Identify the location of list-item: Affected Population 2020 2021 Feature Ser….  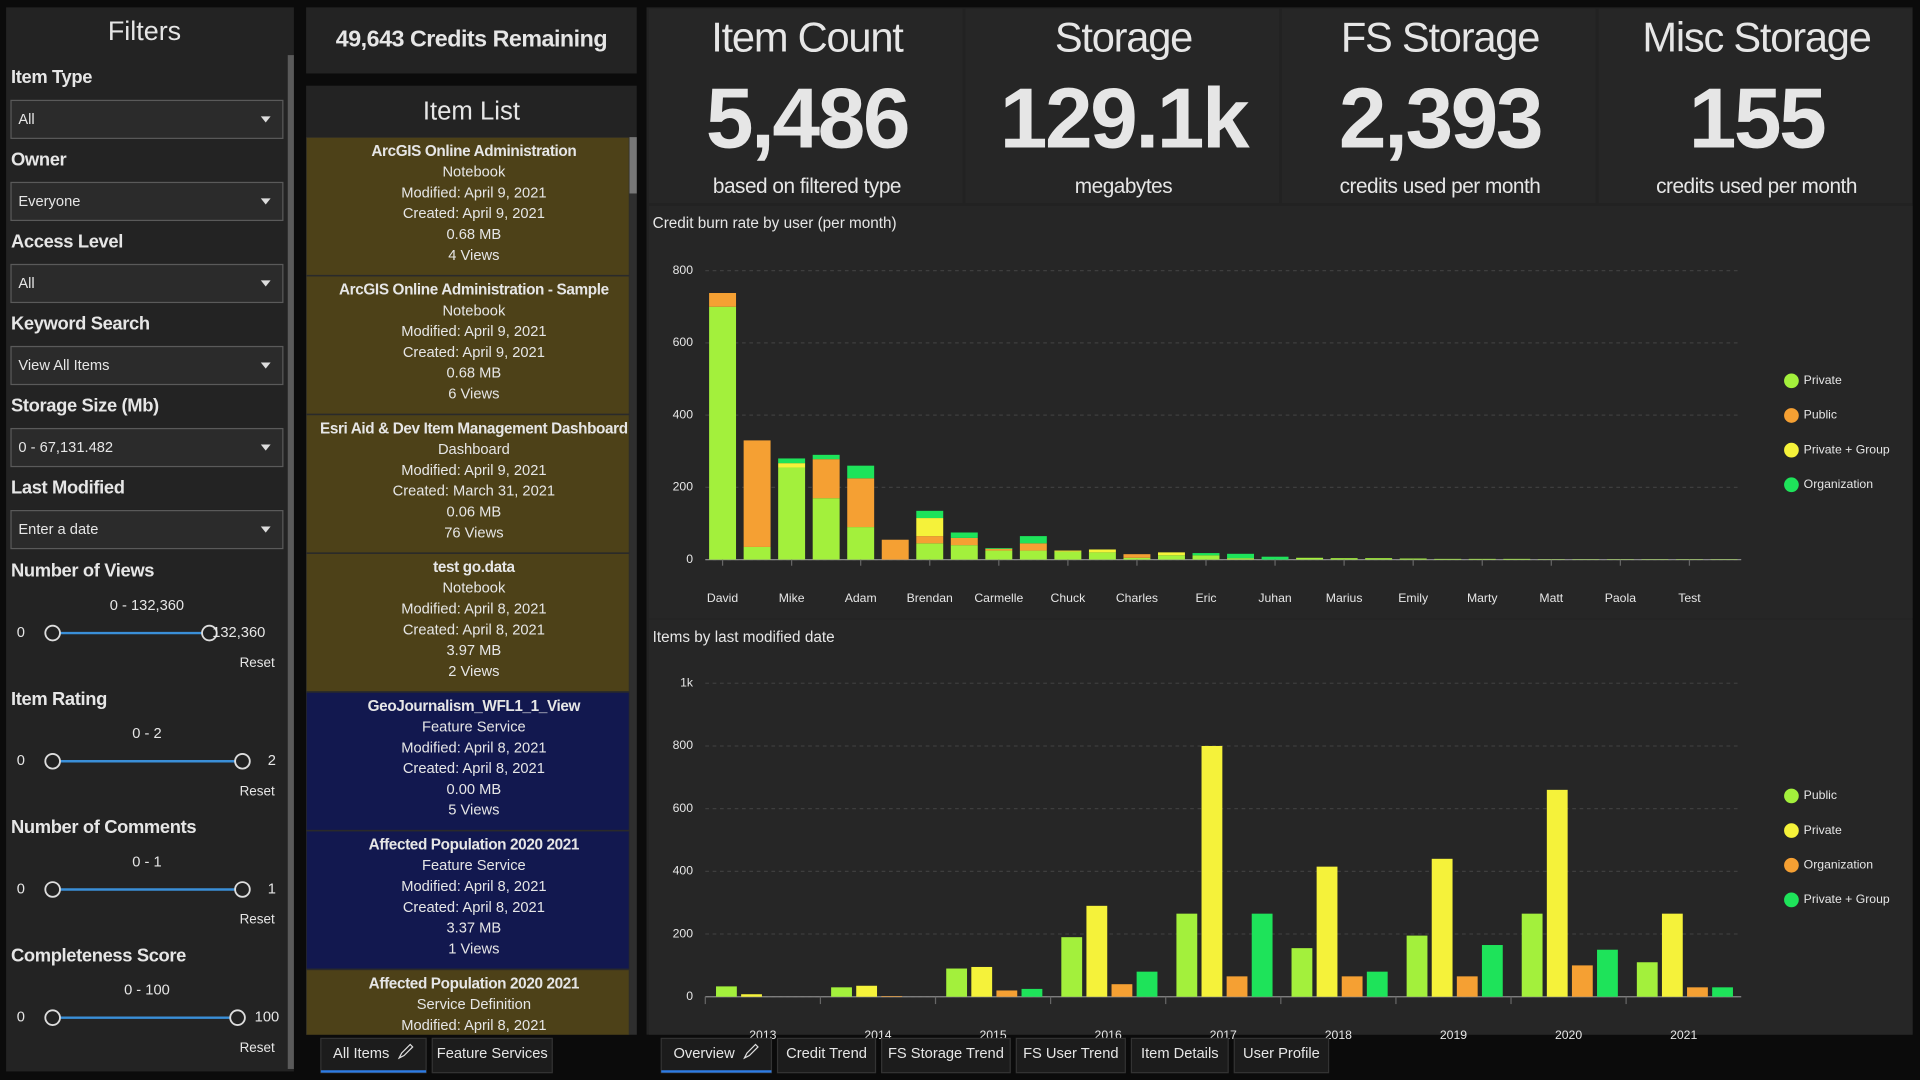
(468, 900).